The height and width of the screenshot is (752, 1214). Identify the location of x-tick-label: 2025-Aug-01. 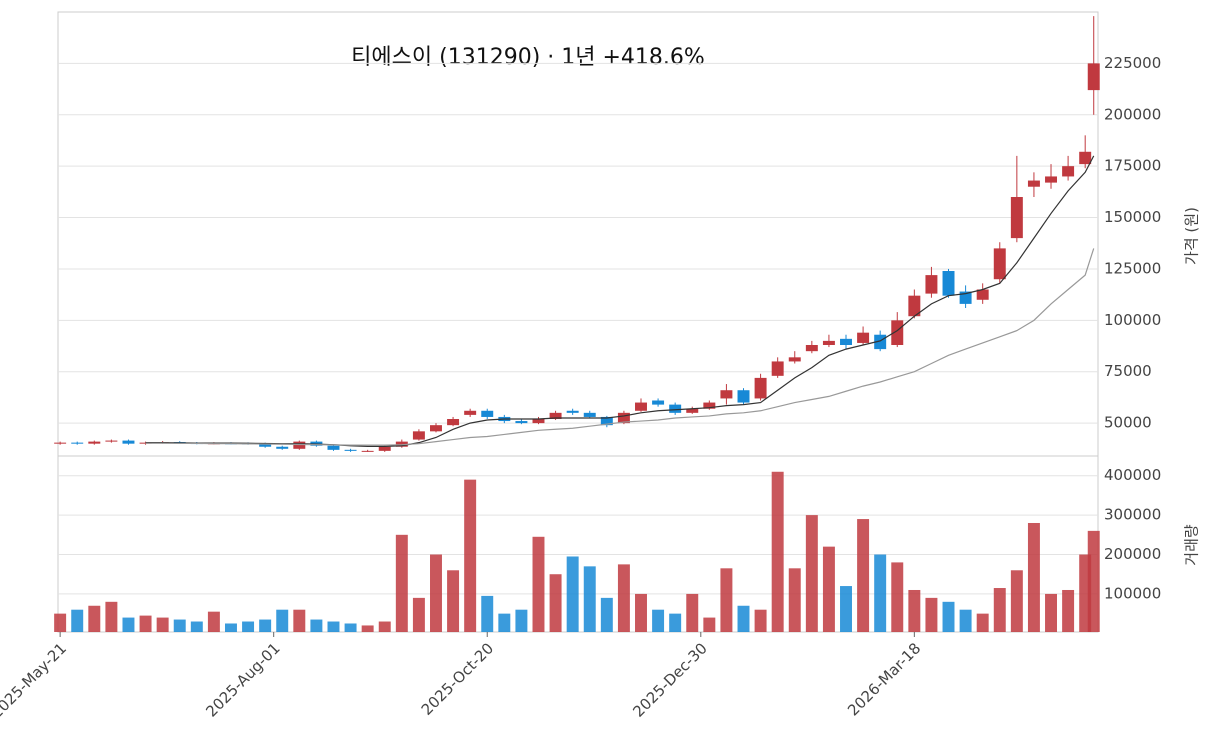
(242, 679).